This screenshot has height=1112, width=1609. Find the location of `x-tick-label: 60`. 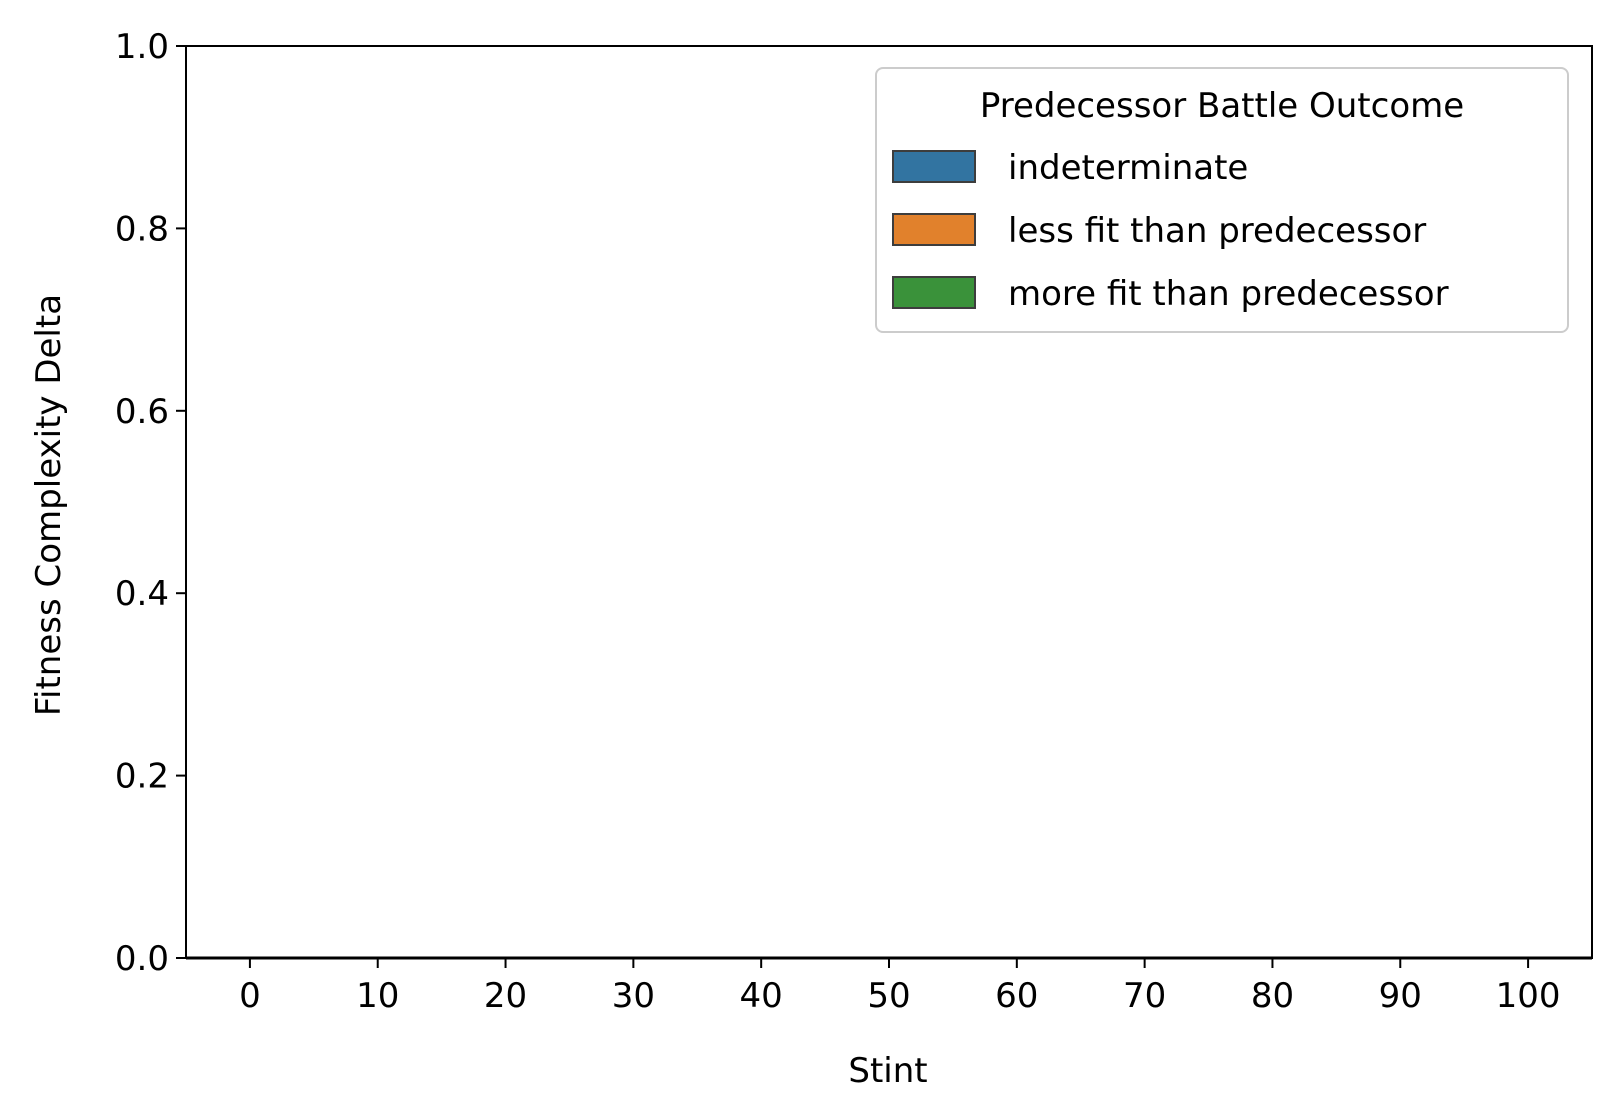

x-tick-label: 60 is located at coordinates (1016, 996).